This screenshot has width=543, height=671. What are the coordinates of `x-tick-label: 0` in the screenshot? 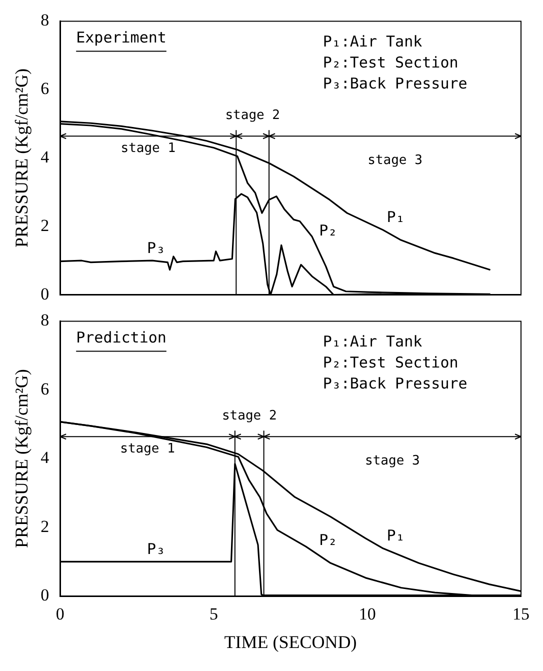 It's located at (60, 614).